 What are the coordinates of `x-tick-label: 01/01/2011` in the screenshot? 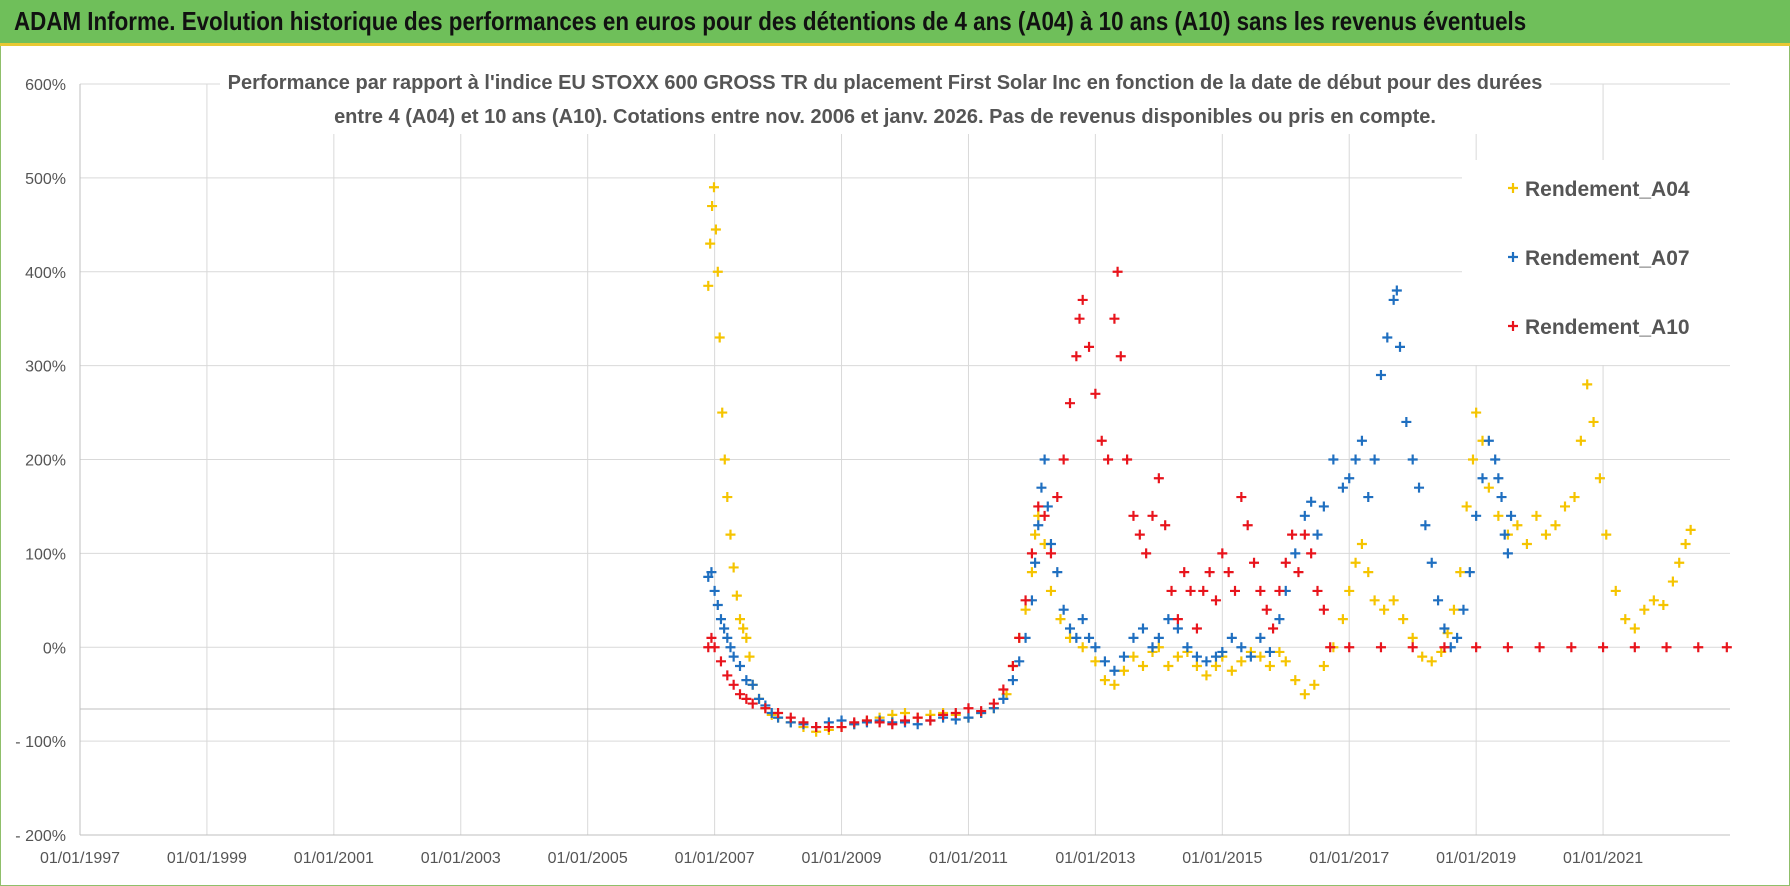 It's located at (968, 858).